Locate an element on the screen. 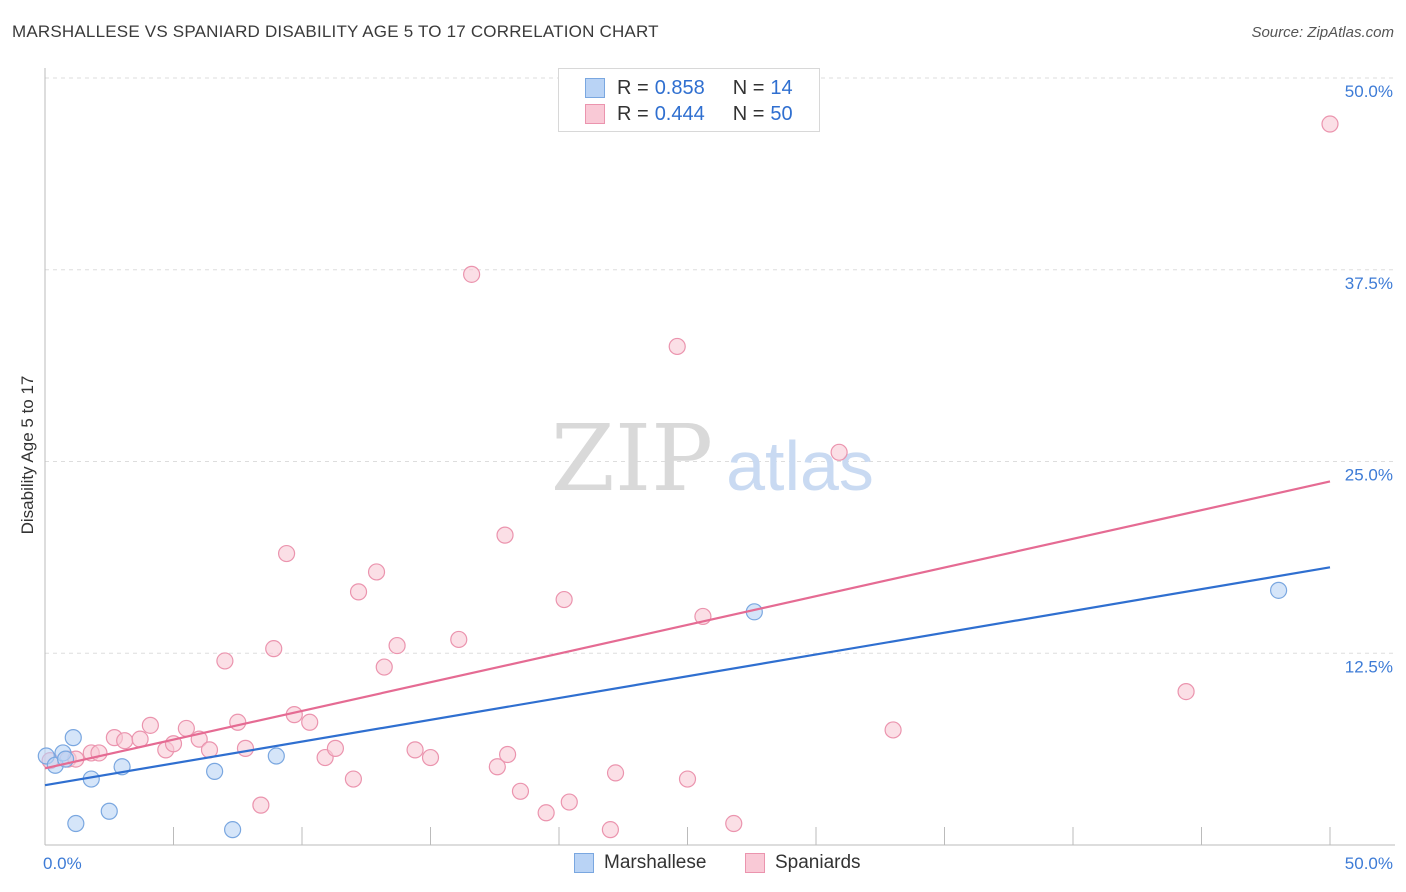 The width and height of the screenshot is (1406, 892). x-tick-label: 50.0% is located at coordinates (1369, 863).